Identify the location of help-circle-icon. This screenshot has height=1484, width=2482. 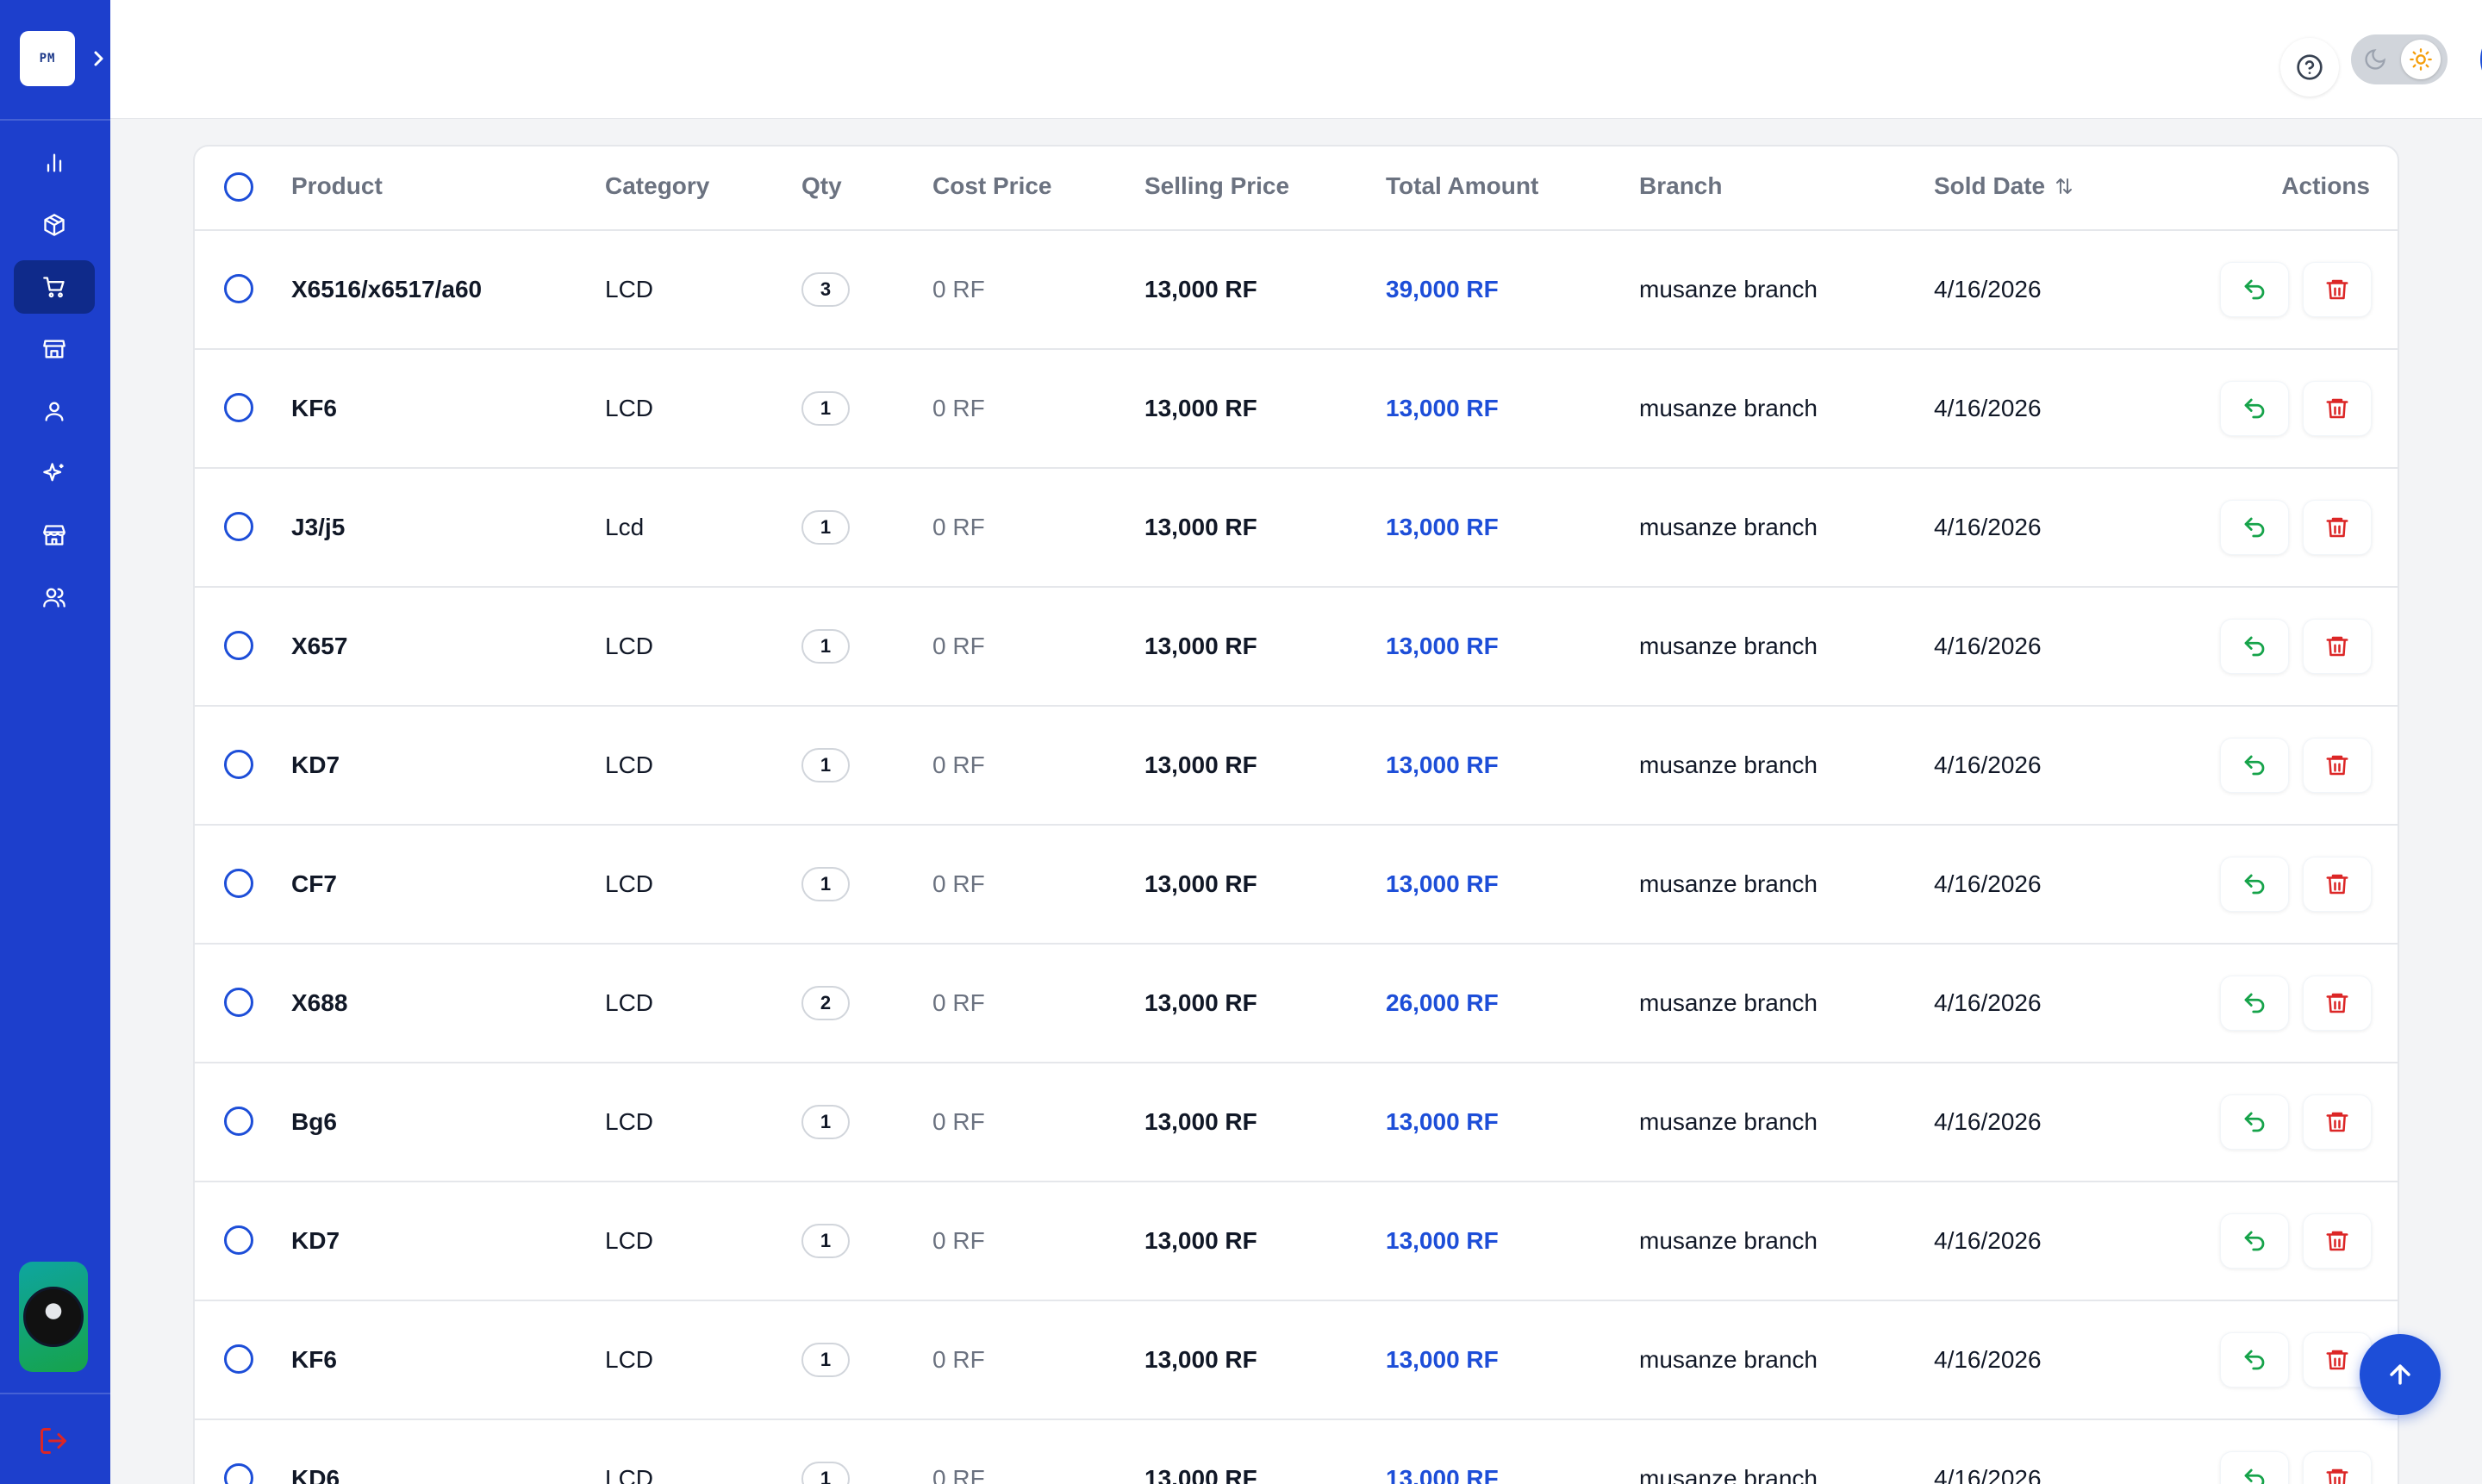
(2310, 67).